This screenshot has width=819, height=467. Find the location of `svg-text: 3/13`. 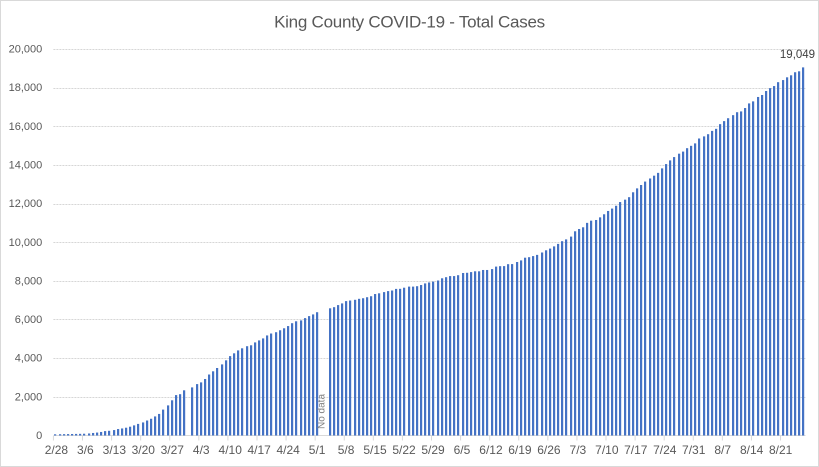

svg-text: 3/13 is located at coordinates (115, 450).